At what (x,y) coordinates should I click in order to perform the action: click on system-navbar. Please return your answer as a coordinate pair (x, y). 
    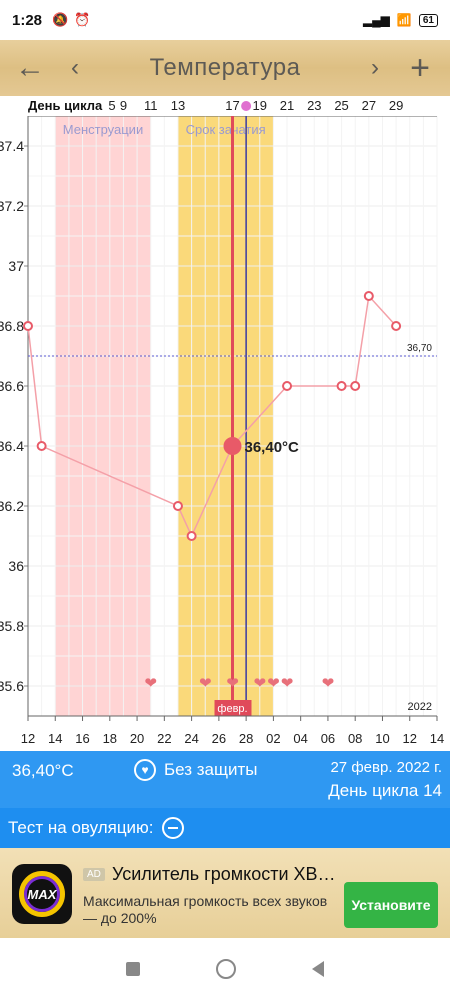
    Looking at the image, I should click on (225, 969).